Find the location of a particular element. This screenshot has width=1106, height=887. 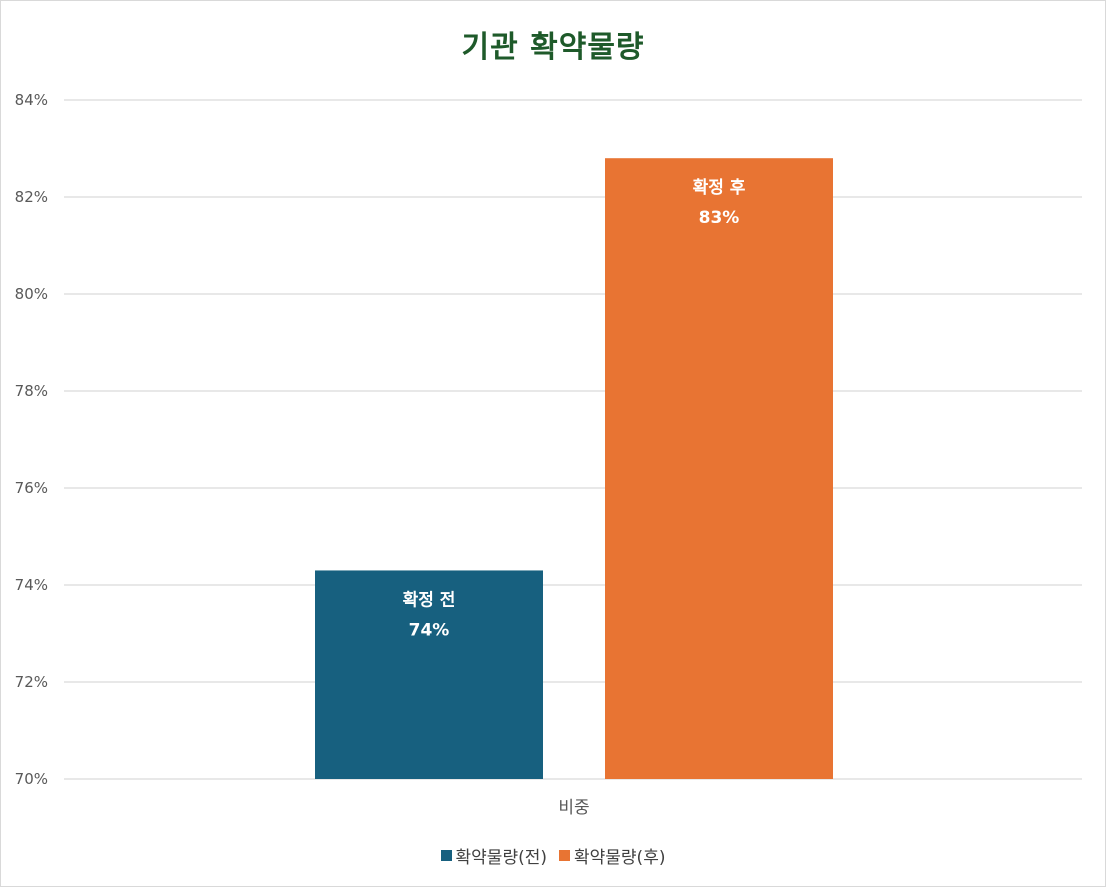

y-tick-label-82: 82% is located at coordinates (31, 197).